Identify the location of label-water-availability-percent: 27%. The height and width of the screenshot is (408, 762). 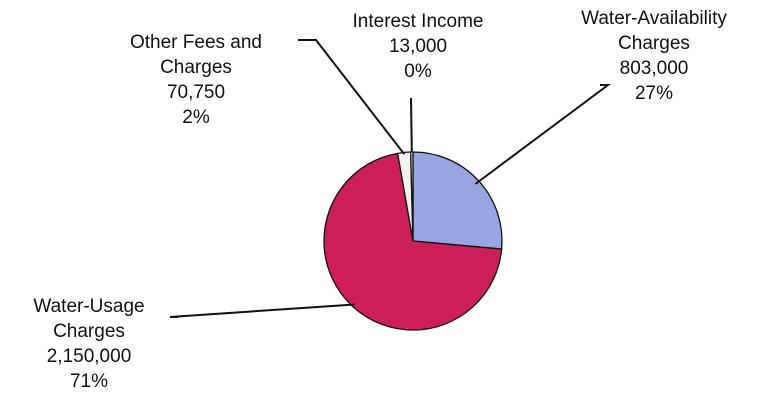
(654, 93).